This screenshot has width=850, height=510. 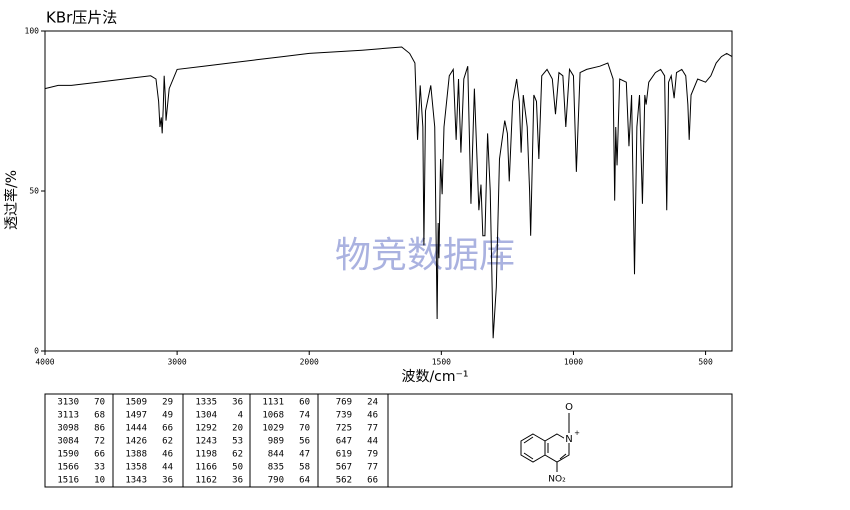 What do you see at coordinates (344, 468) in the screenshot?
I see `peak-wavenumber: 567` at bounding box center [344, 468].